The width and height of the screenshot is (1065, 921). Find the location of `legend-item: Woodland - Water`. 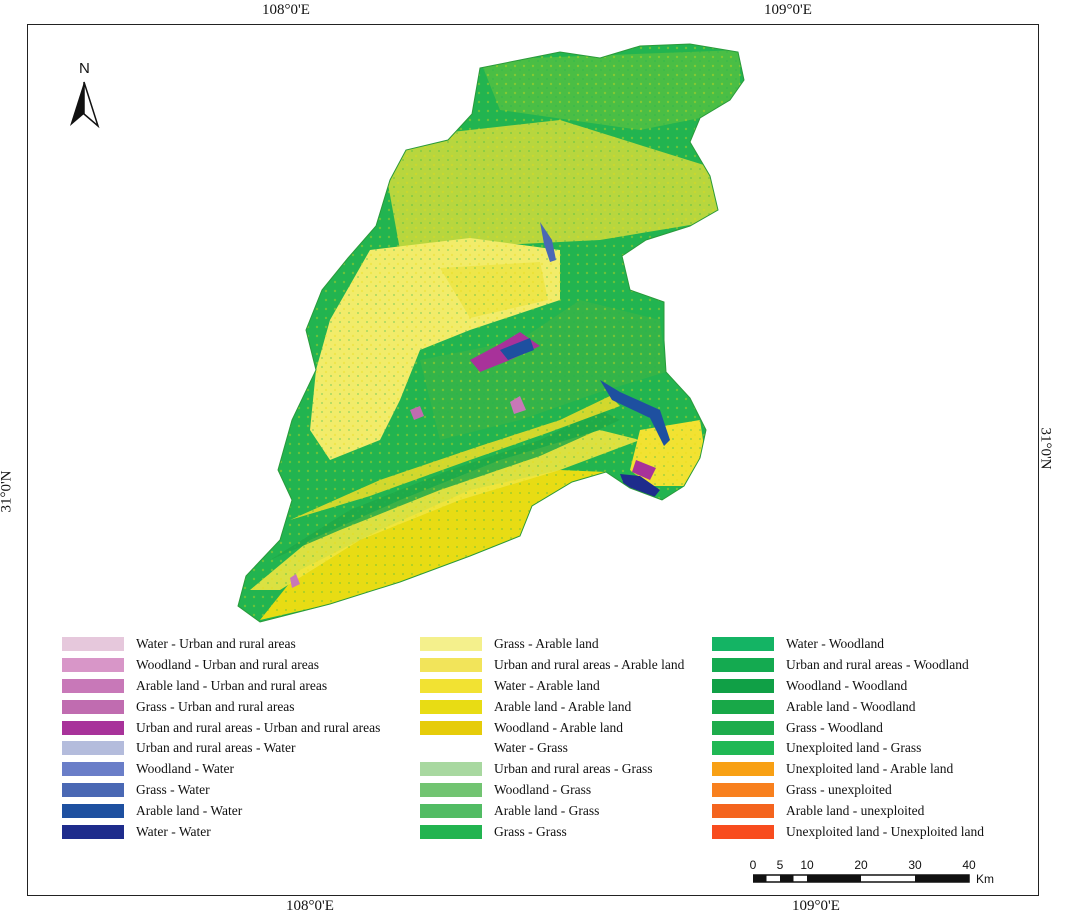

legend-item: Woodland - Water is located at coordinates (221, 769).